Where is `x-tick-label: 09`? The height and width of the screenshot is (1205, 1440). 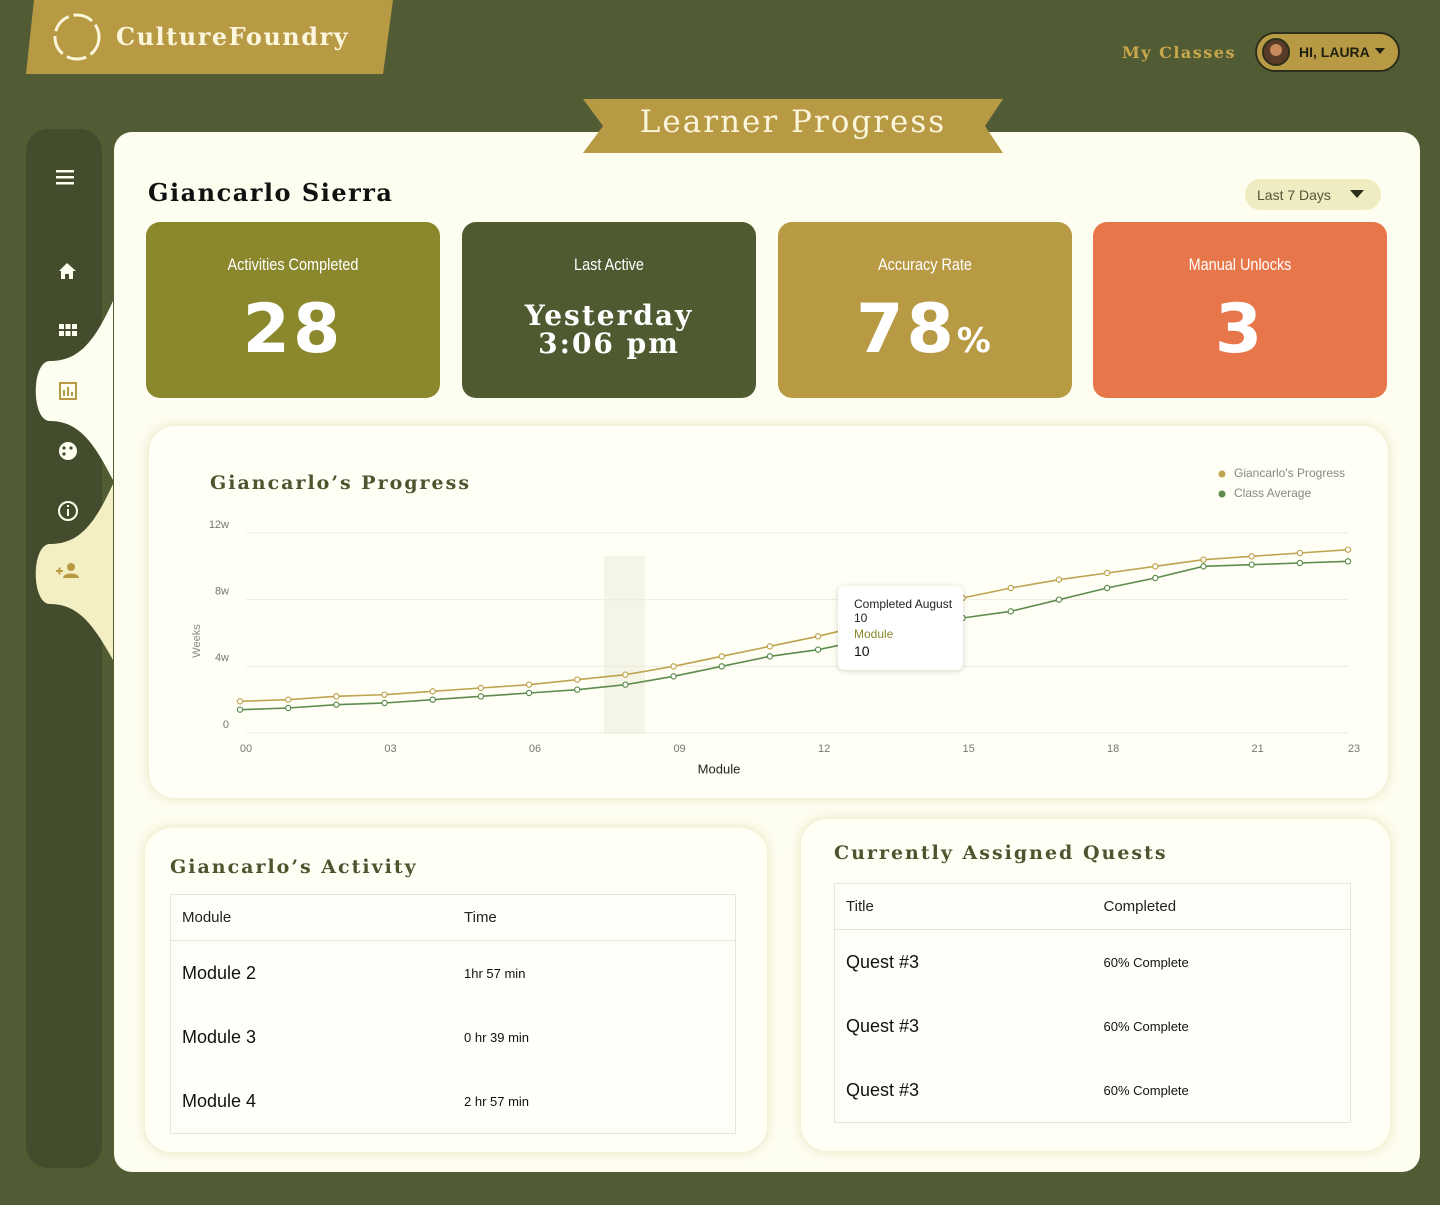
x-tick-label: 09 is located at coordinates (679, 749).